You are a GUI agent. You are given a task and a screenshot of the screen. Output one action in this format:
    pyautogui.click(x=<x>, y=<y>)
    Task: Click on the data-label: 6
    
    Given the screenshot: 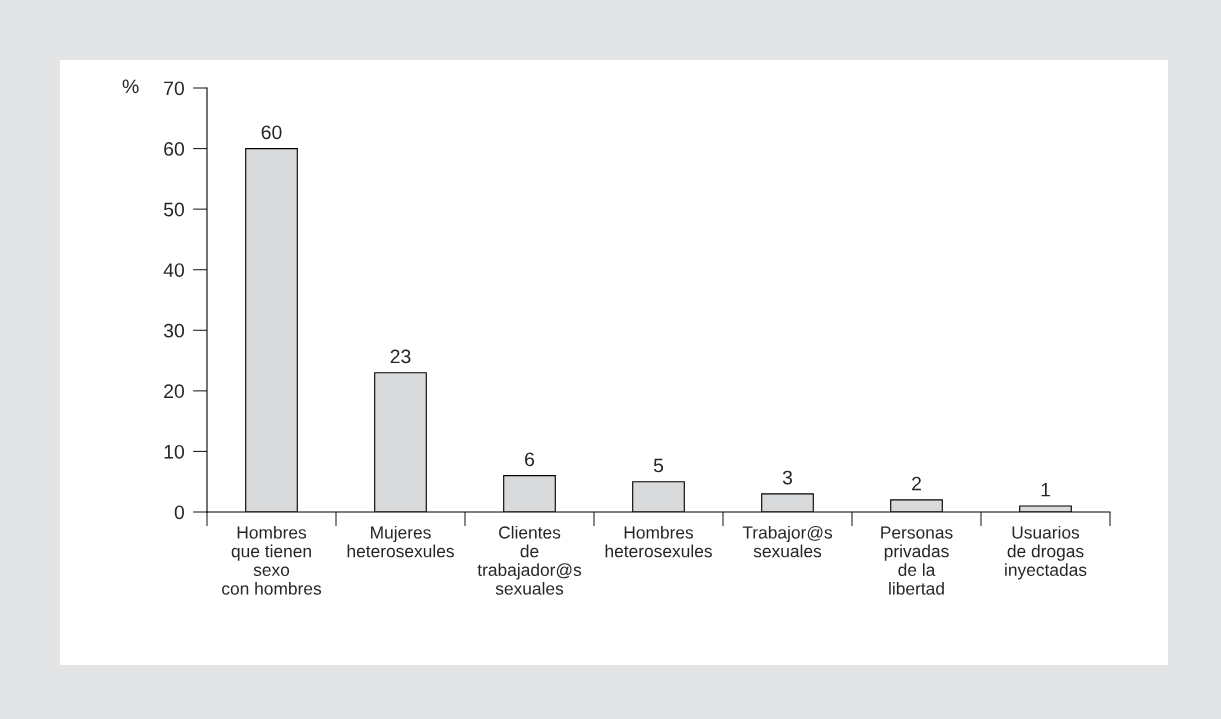 What is the action you would take?
    pyautogui.click(x=530, y=459)
    